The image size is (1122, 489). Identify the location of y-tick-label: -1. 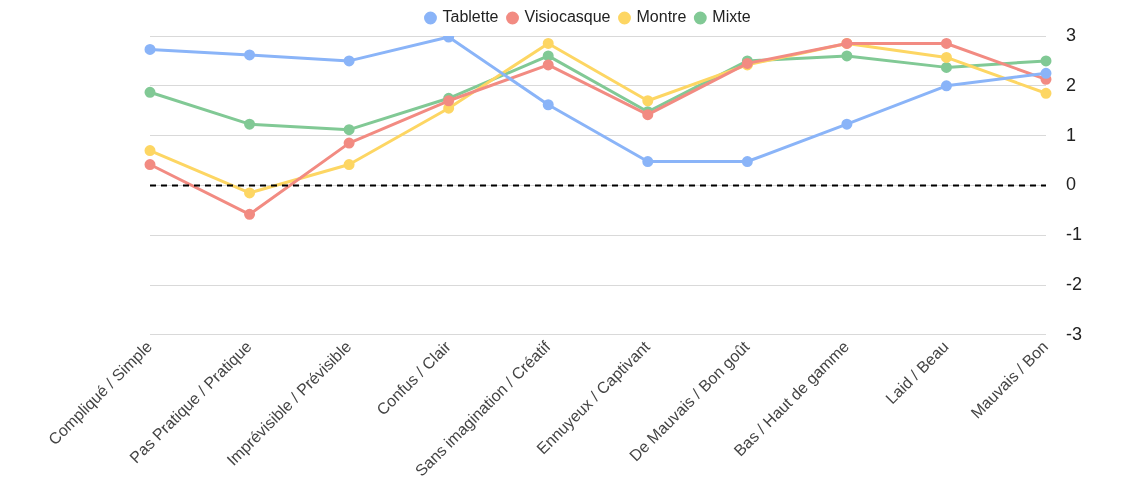
(1074, 234).